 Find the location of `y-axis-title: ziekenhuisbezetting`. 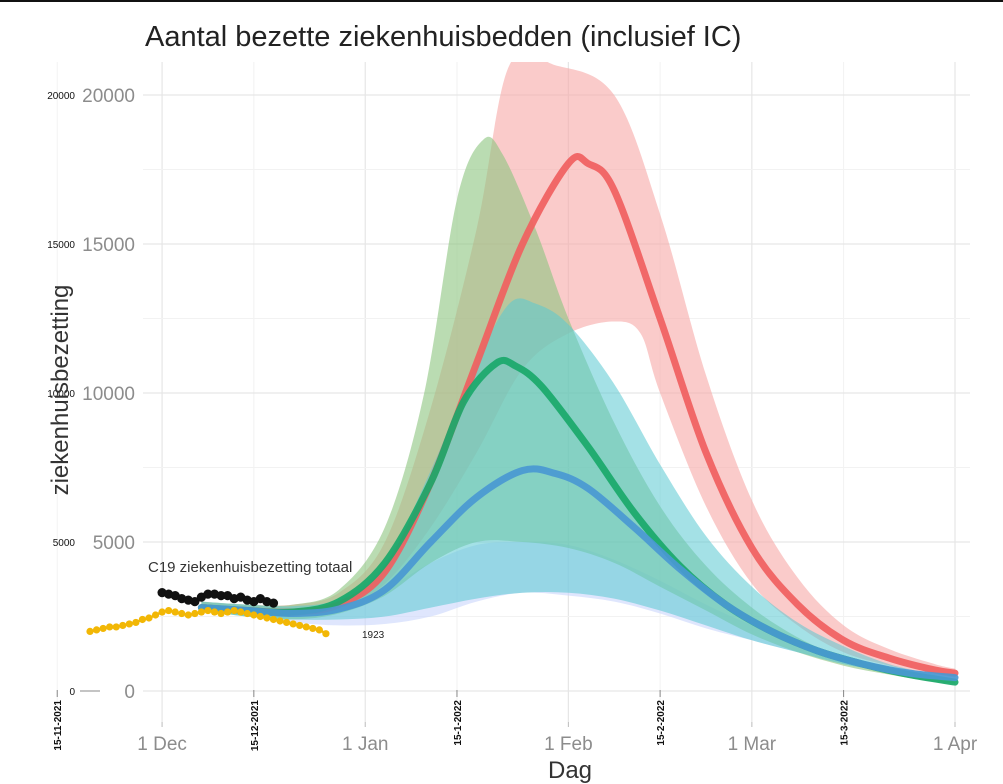

y-axis-title: ziekenhuisbezetting is located at coordinates (60, 390).